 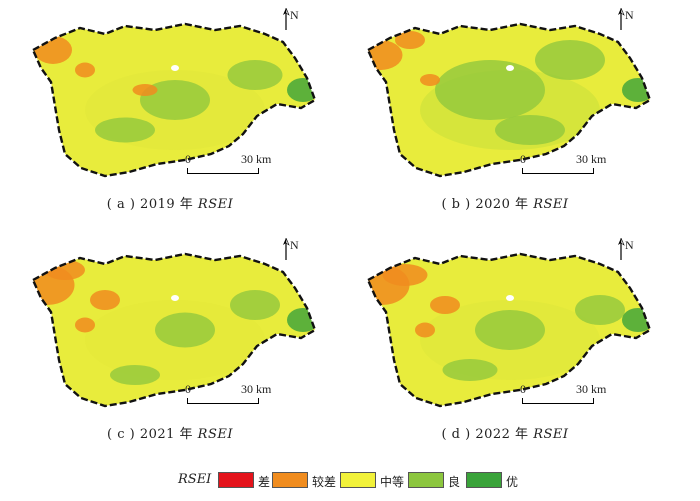 What do you see at coordinates (195, 479) in the screenshot?
I see `legend-title: RSEI` at bounding box center [195, 479].